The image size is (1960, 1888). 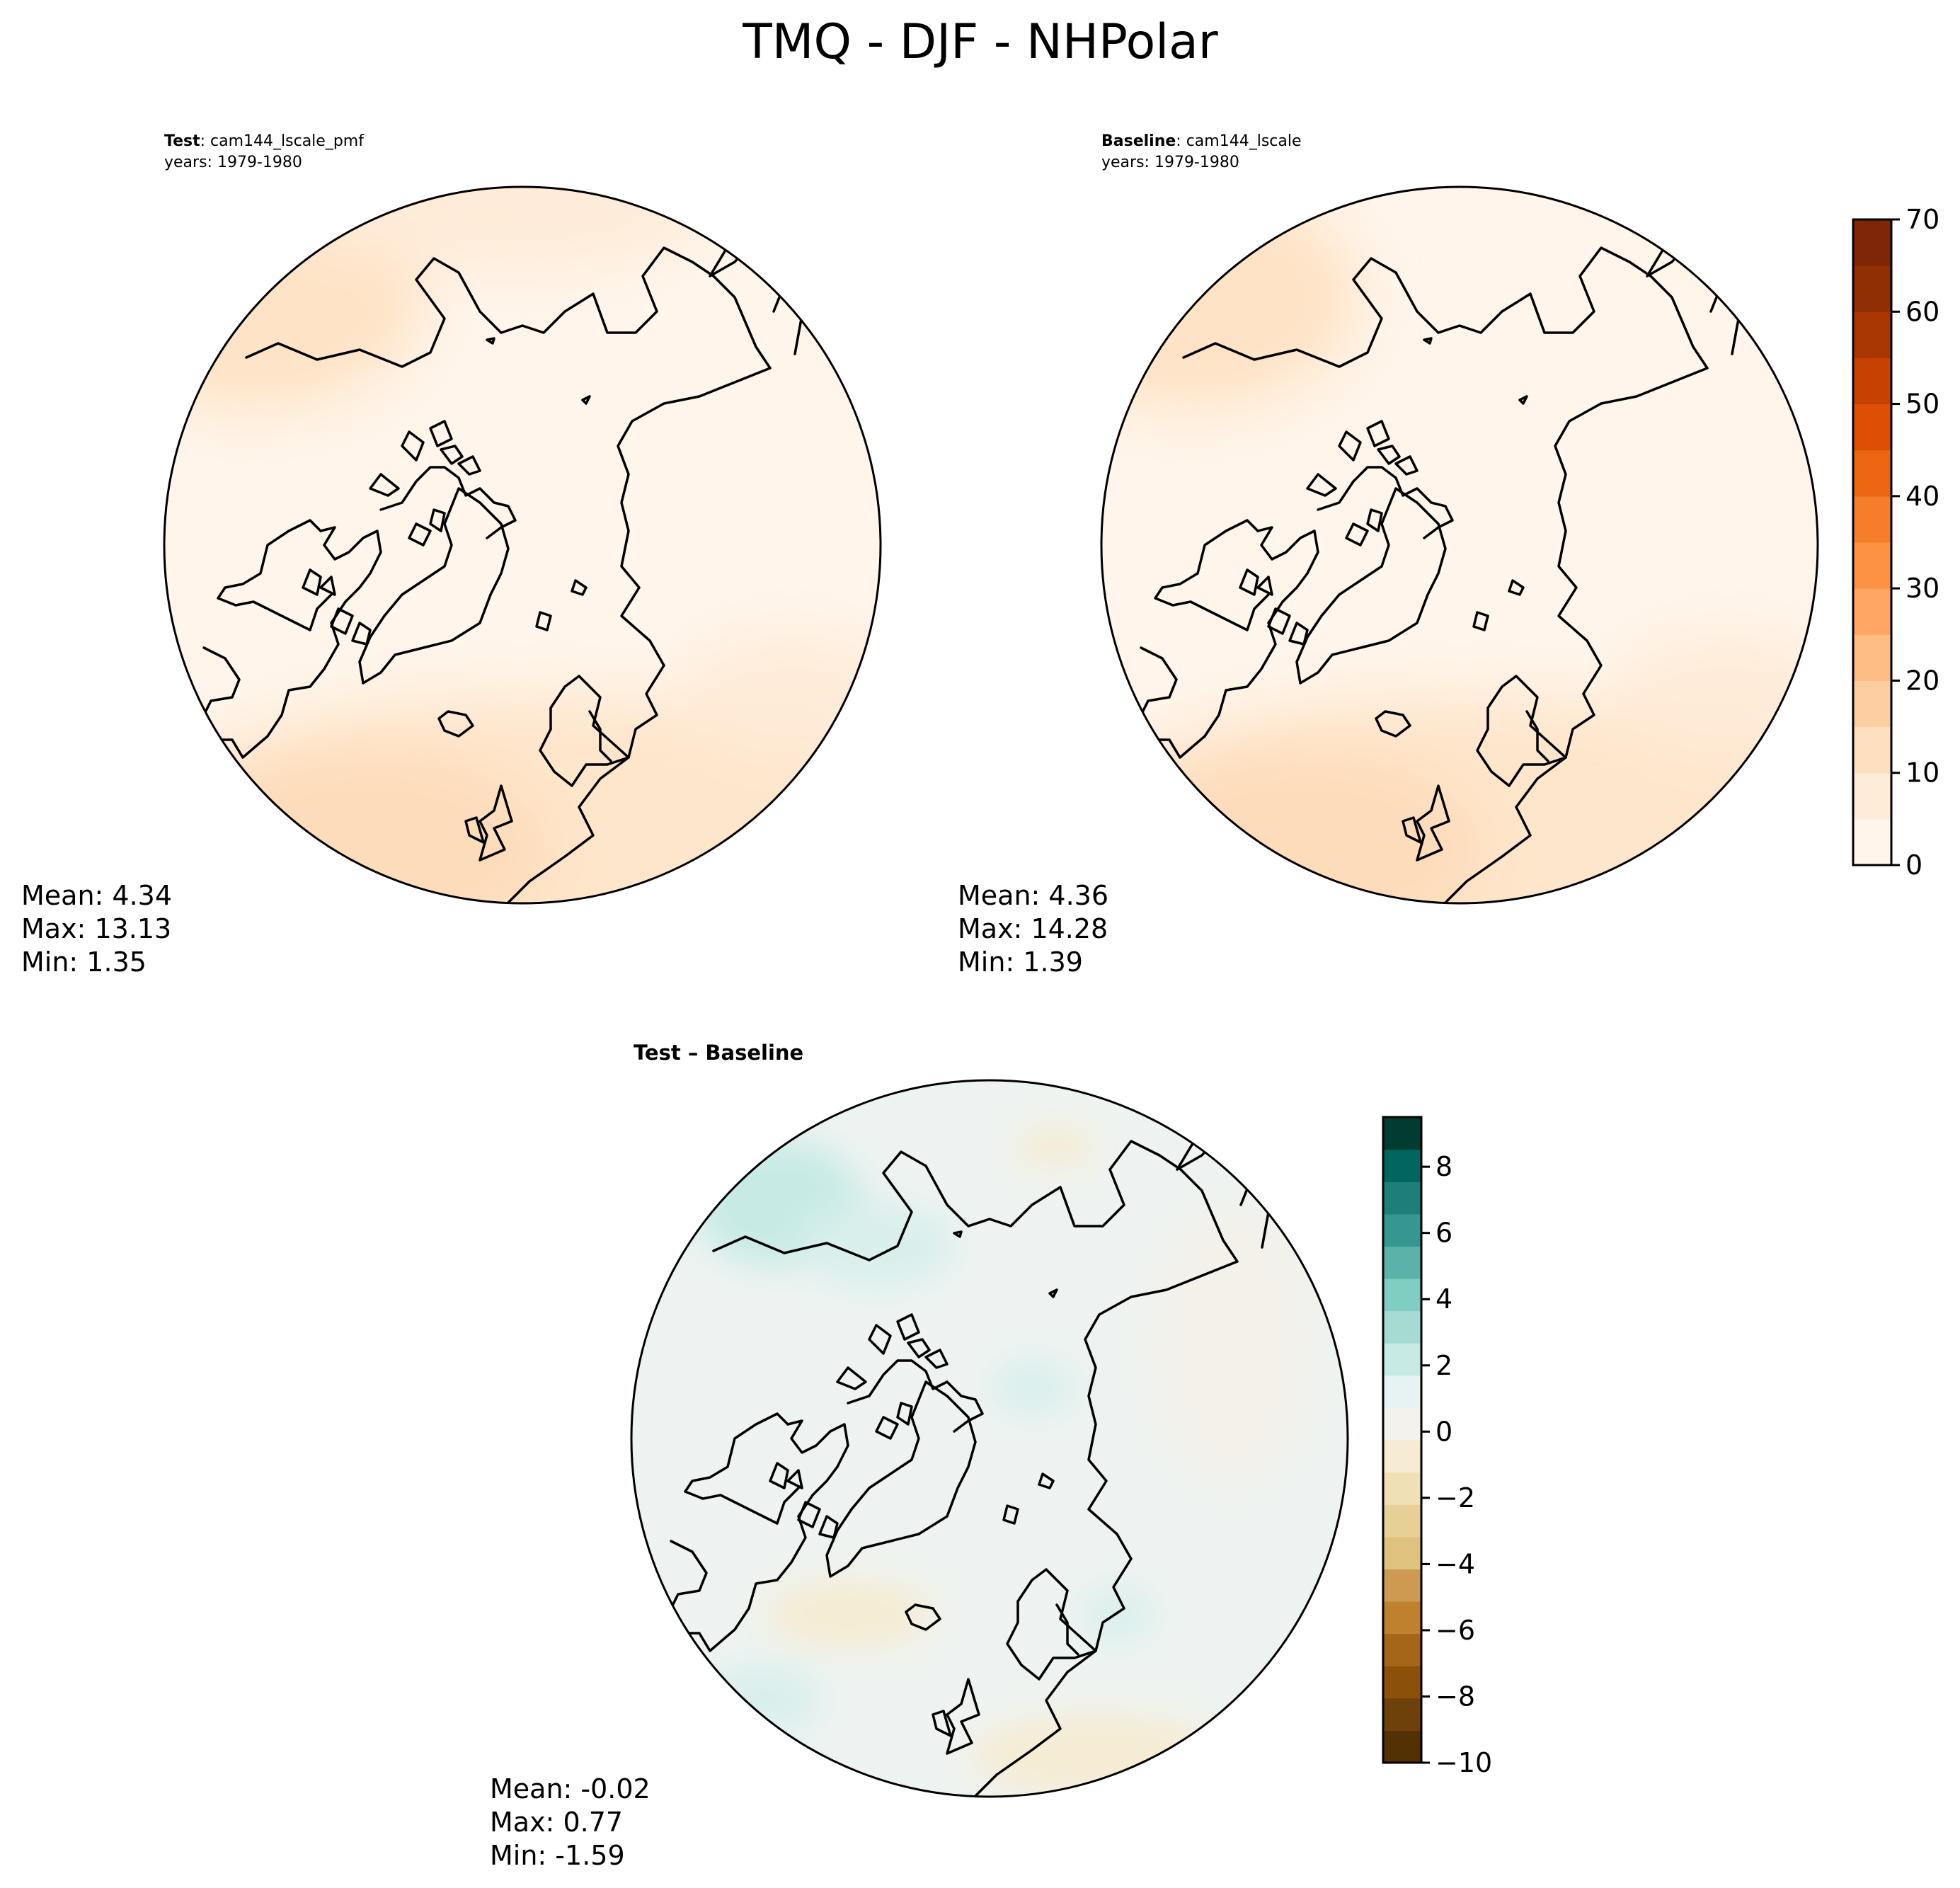 What do you see at coordinates (556, 1823) in the screenshot?
I see `stat-max-diff: Max: 0.77` at bounding box center [556, 1823].